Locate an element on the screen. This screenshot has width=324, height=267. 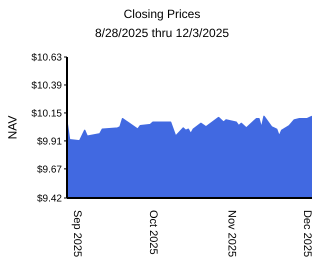
y-tick-label: $9.67 is located at coordinates (49, 170).